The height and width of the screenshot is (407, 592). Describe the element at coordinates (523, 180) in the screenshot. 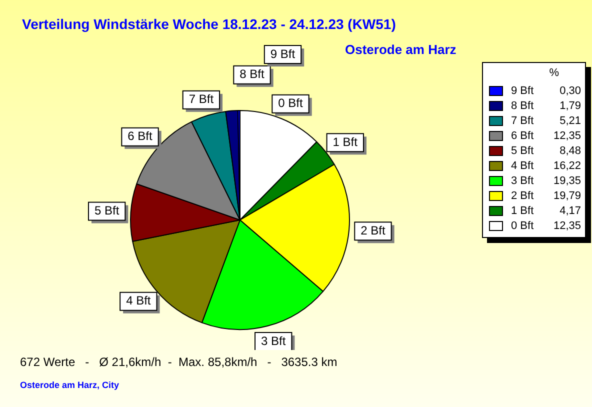

I see `legend-label: 3 Bft` at that location.